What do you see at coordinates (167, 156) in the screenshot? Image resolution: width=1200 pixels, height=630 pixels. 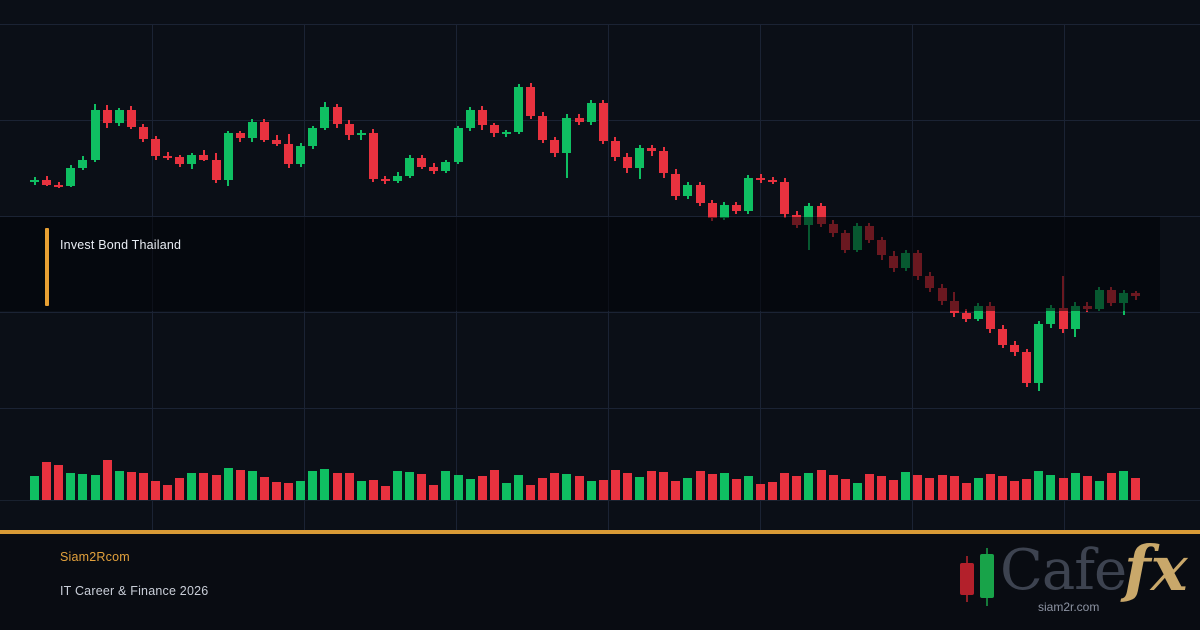 I see `candle-wick` at bounding box center [167, 156].